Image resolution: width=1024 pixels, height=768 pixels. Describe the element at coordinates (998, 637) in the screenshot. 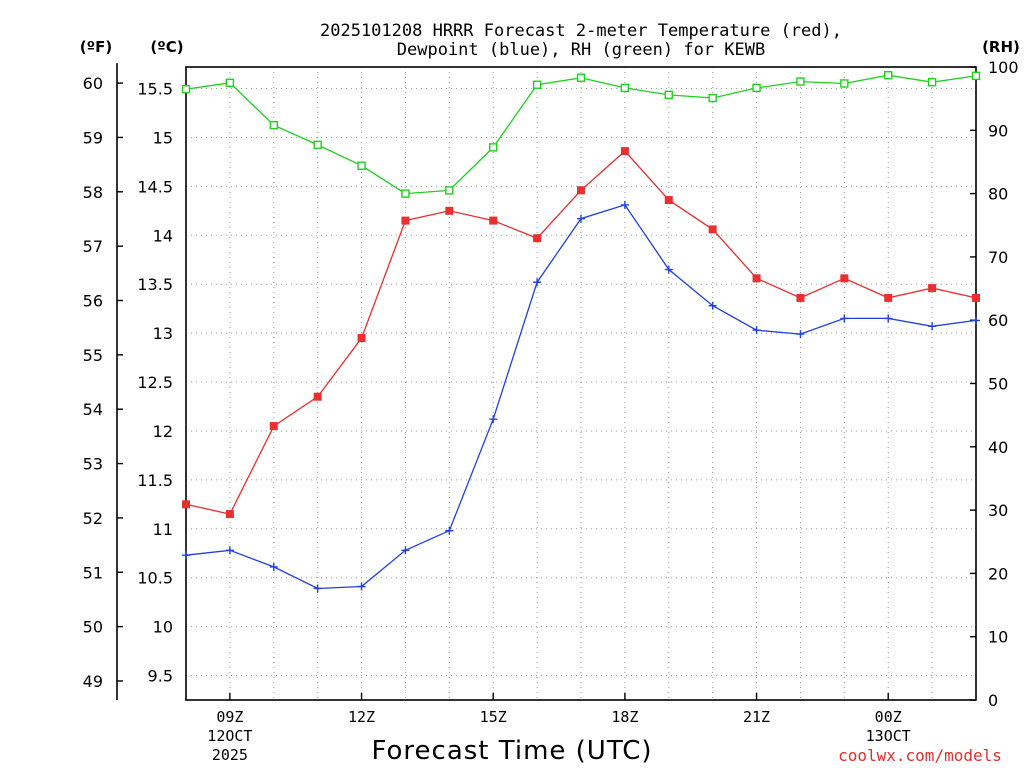

I see `rh-tick-label: 10` at that location.